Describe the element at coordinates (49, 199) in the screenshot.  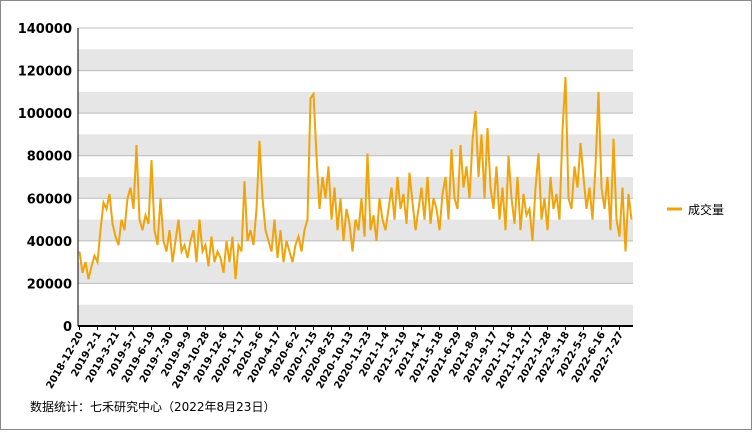
I see `y-tick-label: 60000` at that location.